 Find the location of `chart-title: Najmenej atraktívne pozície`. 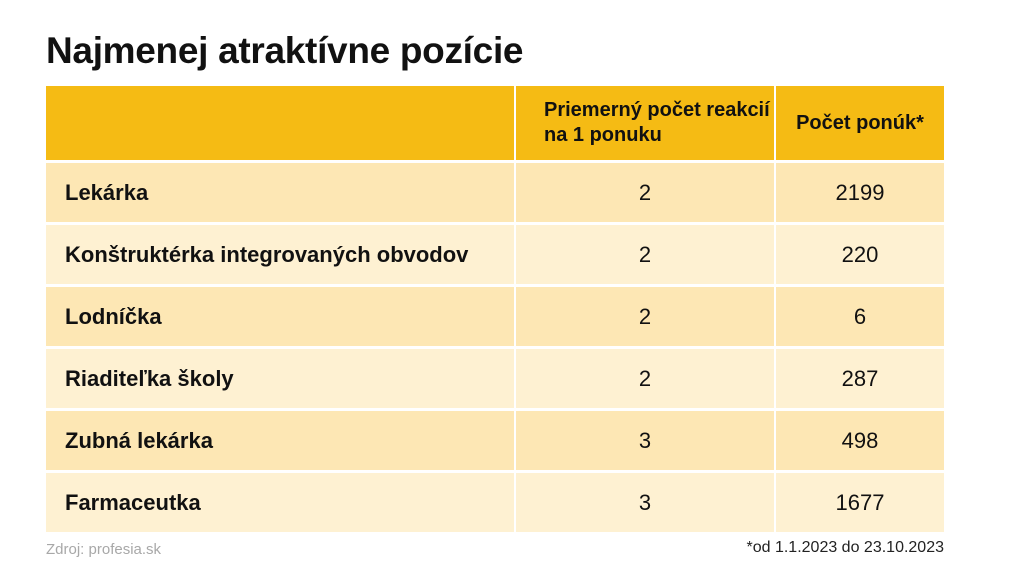

chart-title: Najmenej atraktívne pozície is located at coordinates (285, 50).